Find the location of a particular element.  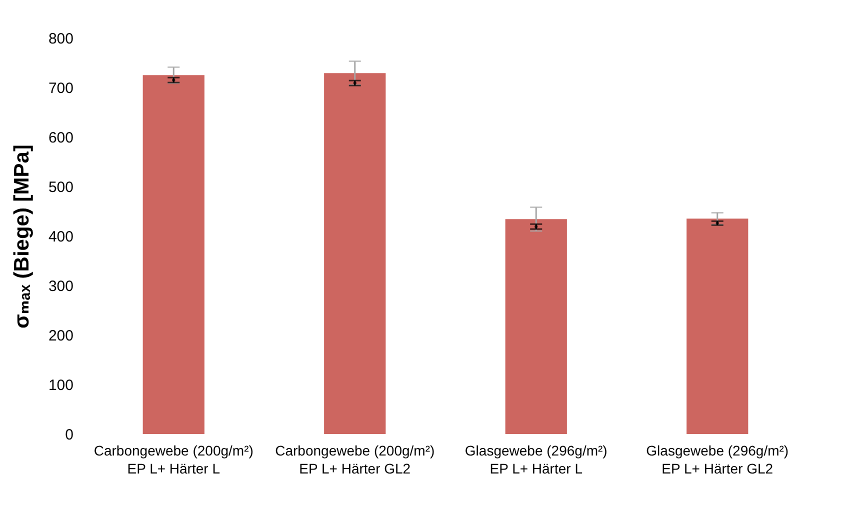

x-tick-label: Carbongewebe (200g/m²) EP L+ Härter GL2 is located at coordinates (355, 459).